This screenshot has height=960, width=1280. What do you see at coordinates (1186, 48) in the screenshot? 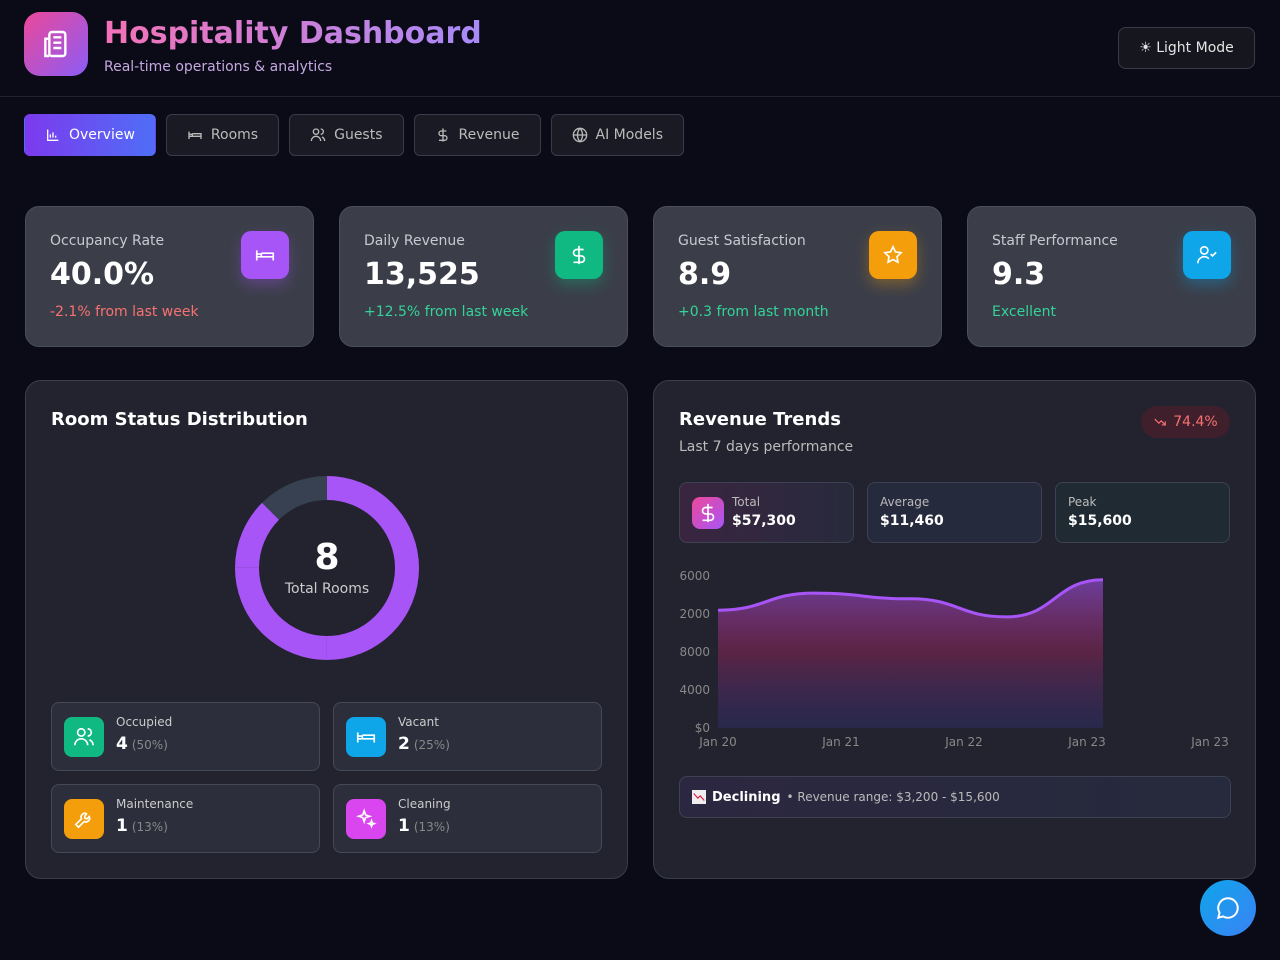
I see `theme-button: ☀ Light Mode` at bounding box center [1186, 48].